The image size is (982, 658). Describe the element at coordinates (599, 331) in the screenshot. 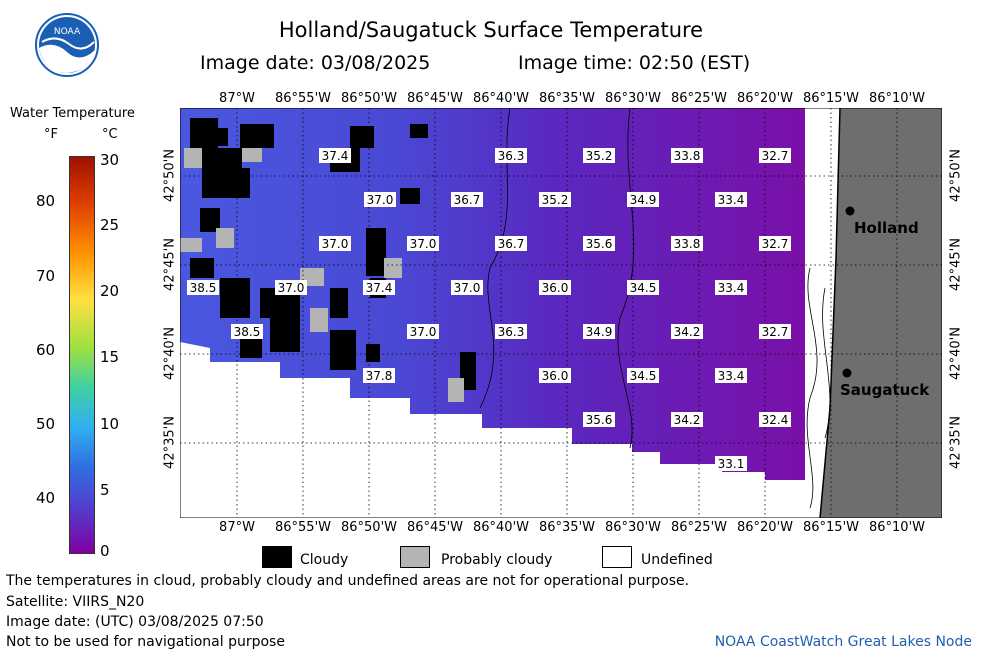

I see `temperature-label: 34.9` at that location.